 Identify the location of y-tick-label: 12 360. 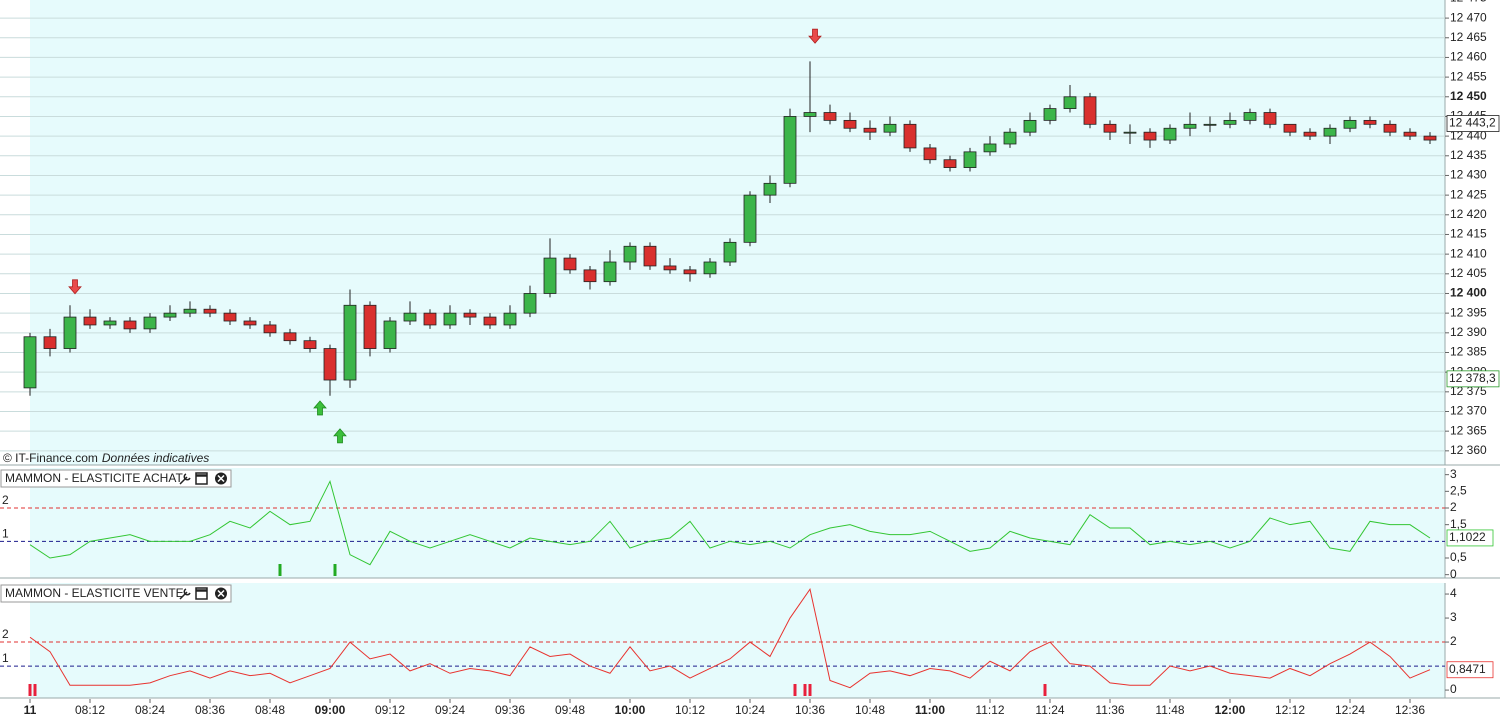
(1468, 450).